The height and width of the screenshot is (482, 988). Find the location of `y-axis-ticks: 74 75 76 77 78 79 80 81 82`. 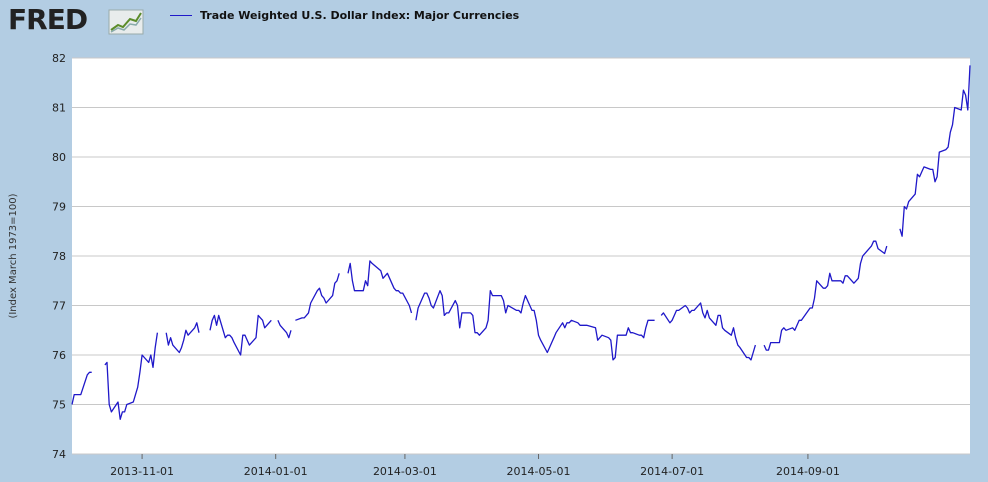

y-axis-ticks: 74 75 76 77 78 79 80 81 82 is located at coordinates (59, 256).